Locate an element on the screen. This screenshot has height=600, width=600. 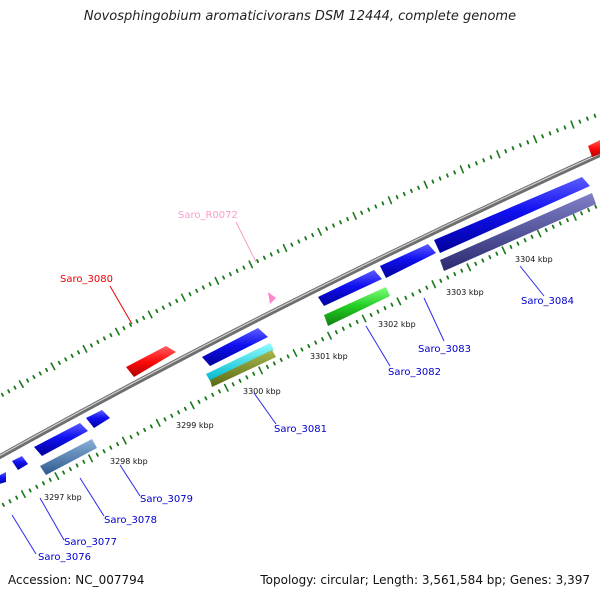
gene-label-3082: Saro_3082 is located at coordinates (414, 372).